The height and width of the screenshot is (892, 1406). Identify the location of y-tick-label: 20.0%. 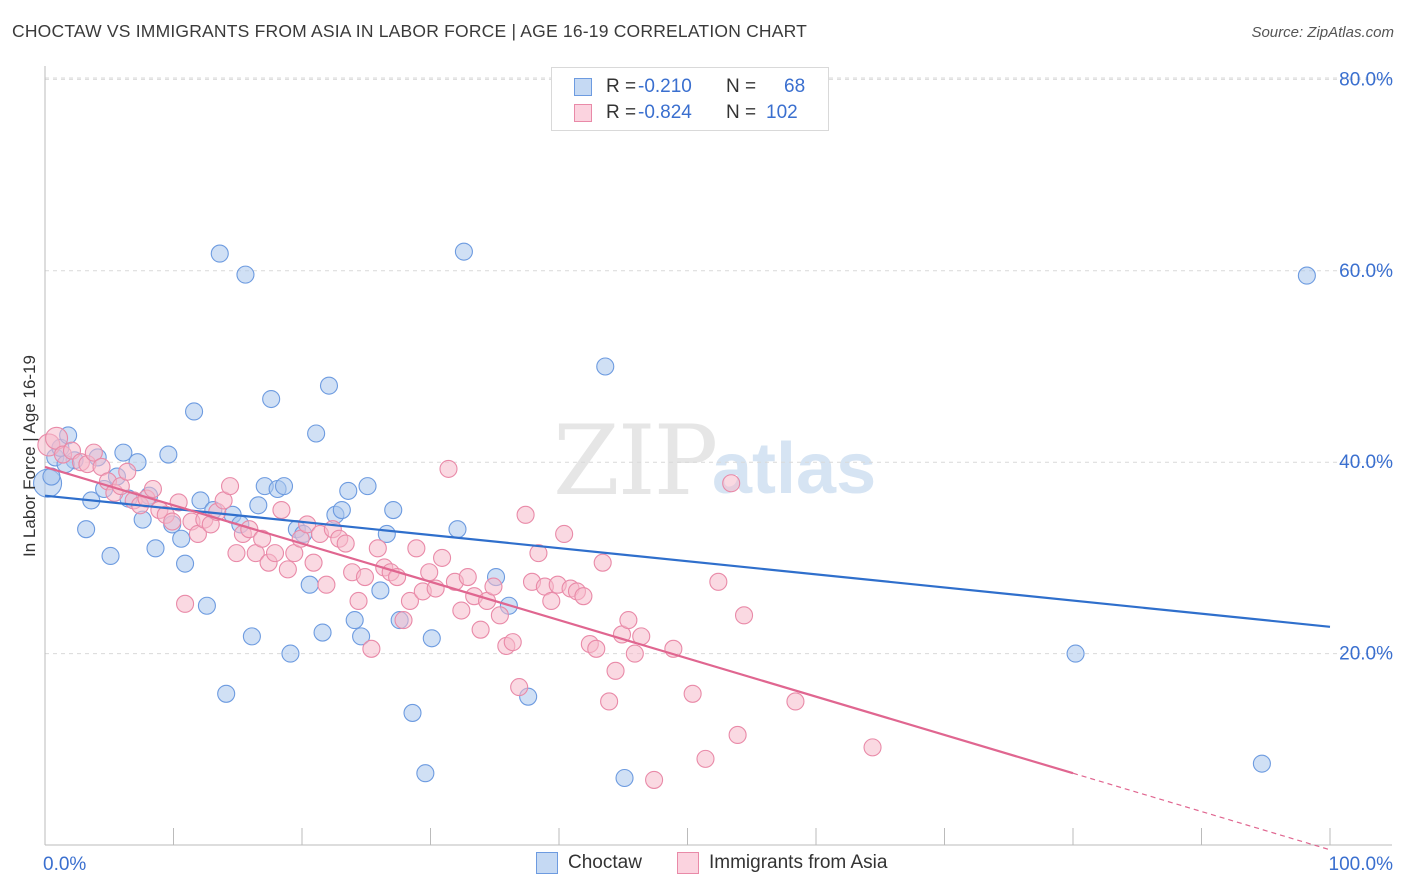
(1366, 654).